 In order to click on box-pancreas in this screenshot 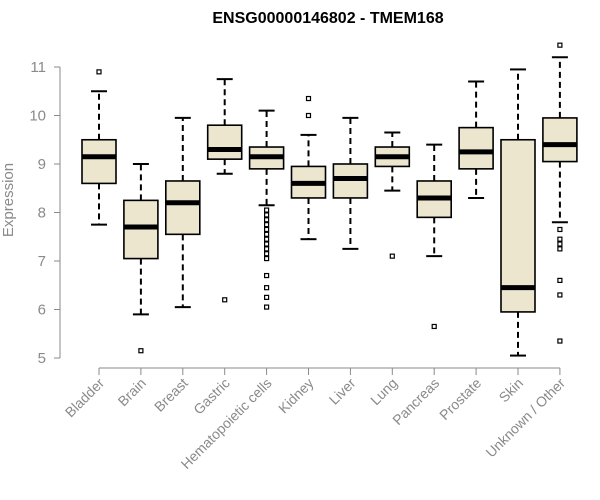, I will do `click(434, 236)`.